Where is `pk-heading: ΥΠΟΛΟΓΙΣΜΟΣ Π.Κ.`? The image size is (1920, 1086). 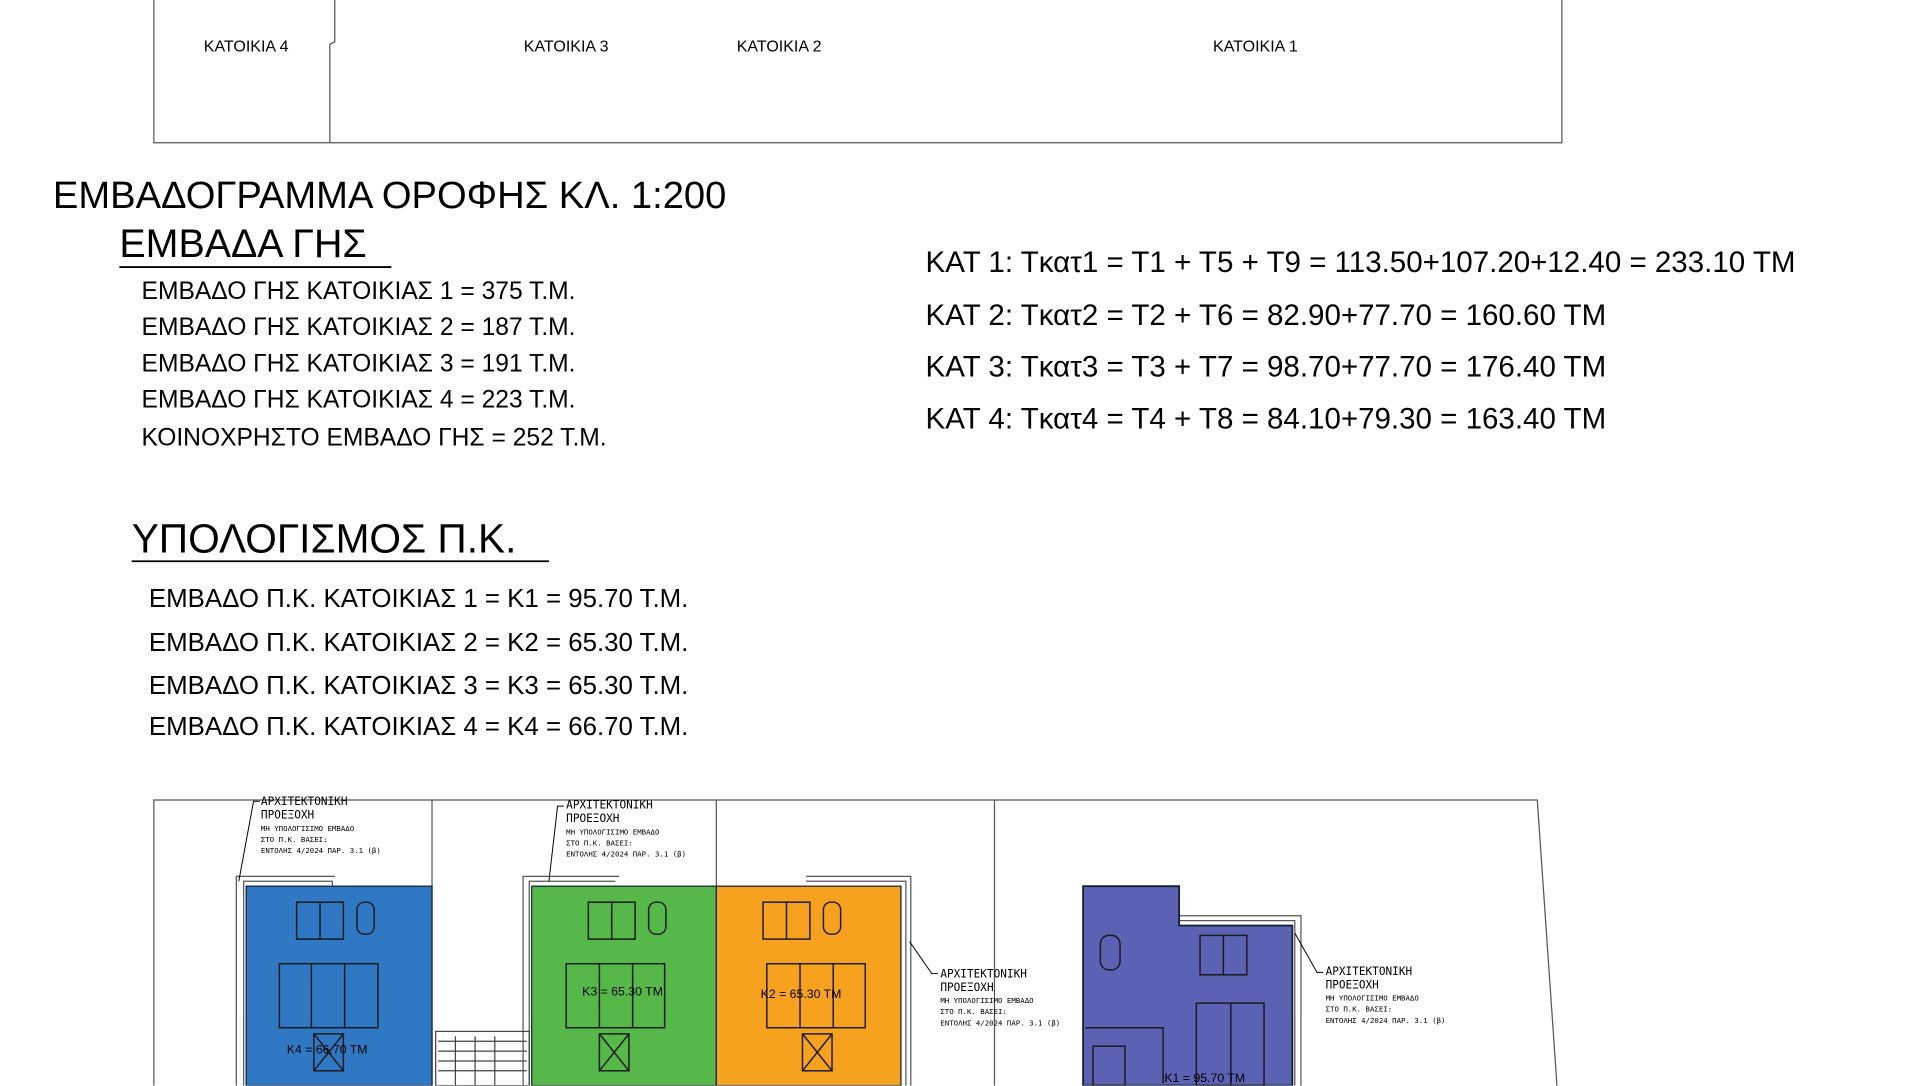 pk-heading: ΥΠΟΛΟΓΙΣΜΟΣ Π.Κ. is located at coordinates (324, 539).